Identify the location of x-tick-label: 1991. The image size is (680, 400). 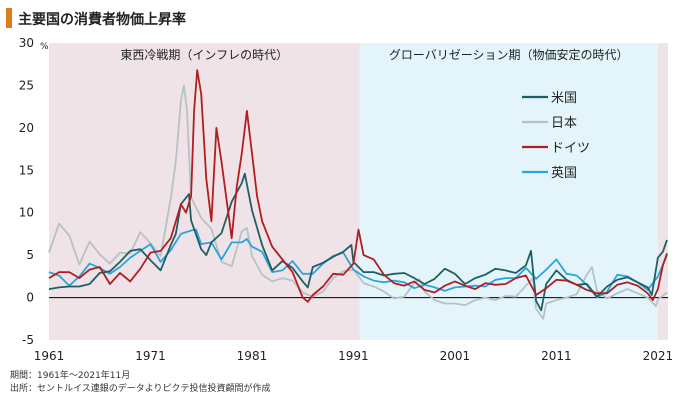
(353, 356).